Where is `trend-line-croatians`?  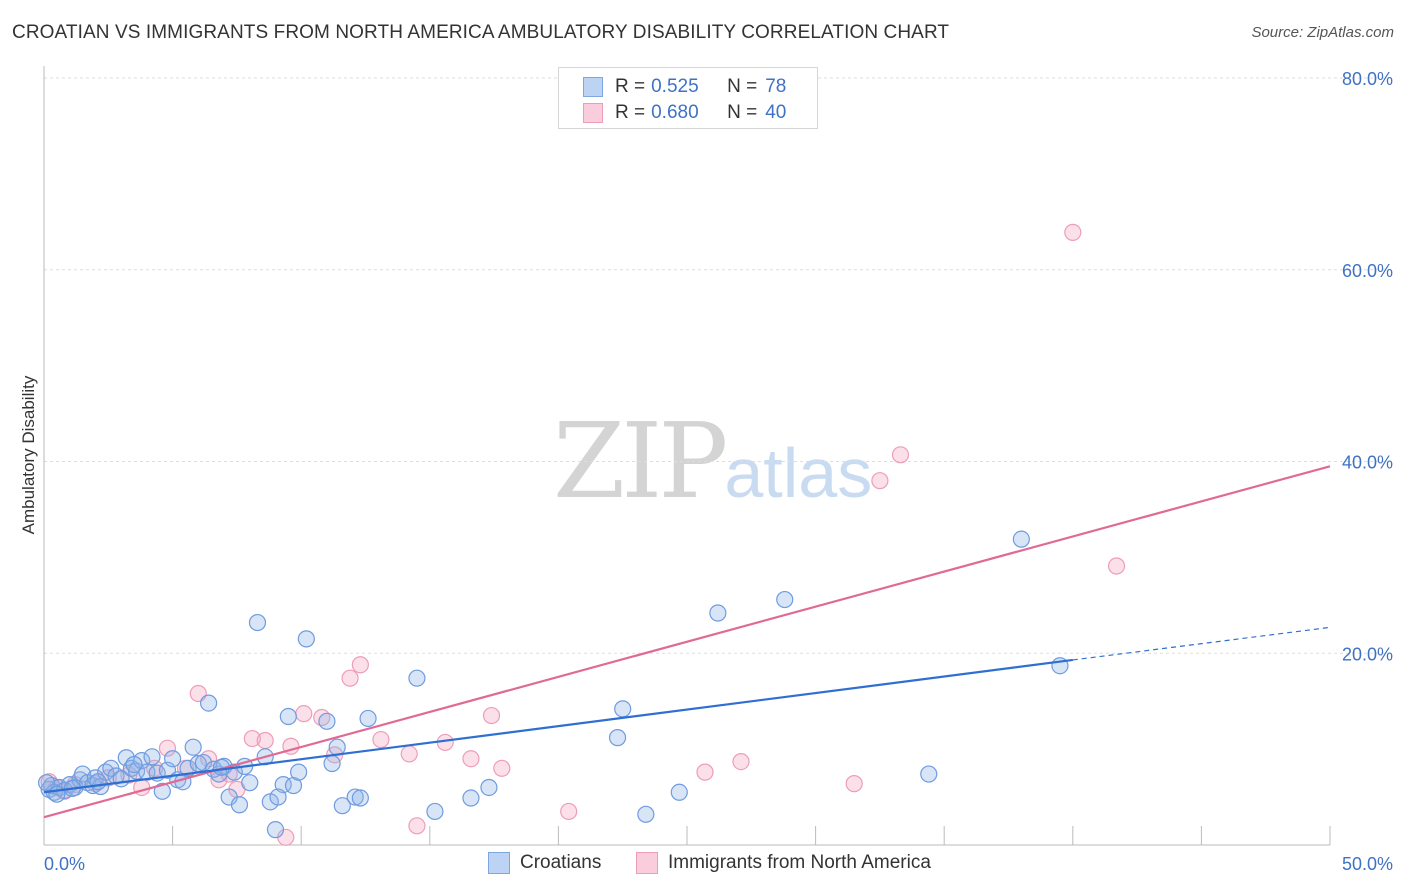
trend-line-croatians is located at coordinates (558, 726).